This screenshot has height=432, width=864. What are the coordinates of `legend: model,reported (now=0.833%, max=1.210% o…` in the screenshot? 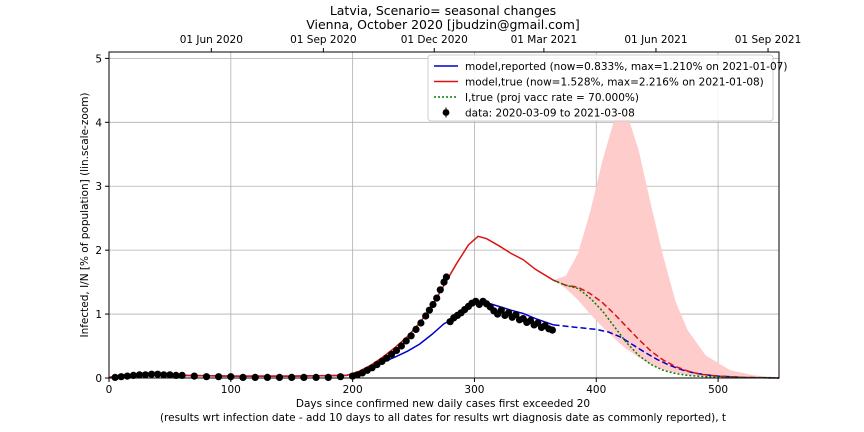 It's located at (607, 88).